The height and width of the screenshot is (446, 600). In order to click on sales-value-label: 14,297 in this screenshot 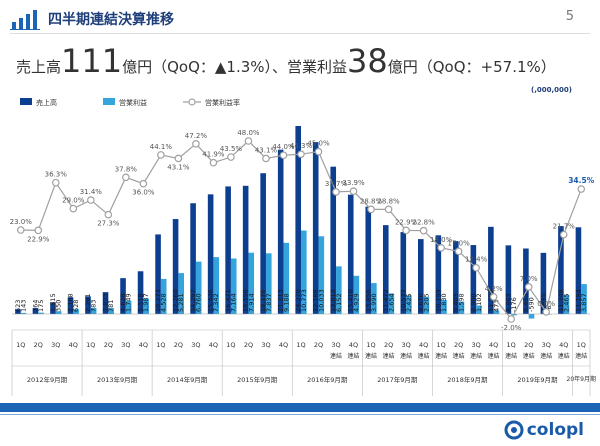, I will do `click(193, 300)`.